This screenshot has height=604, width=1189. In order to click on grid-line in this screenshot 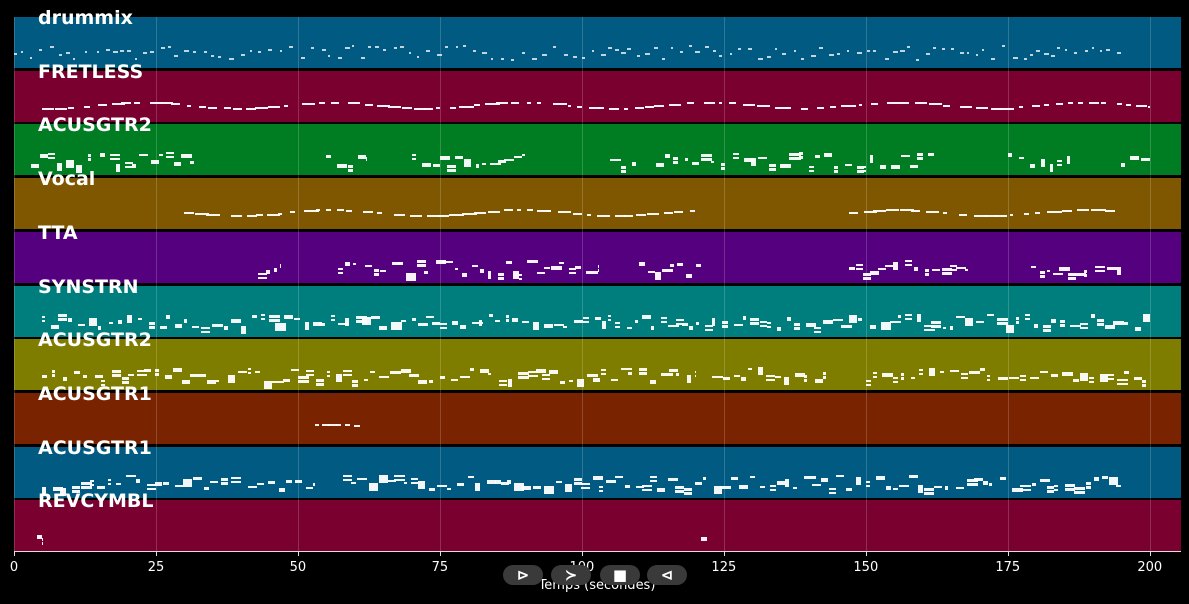, I will do `click(440, 284)`.